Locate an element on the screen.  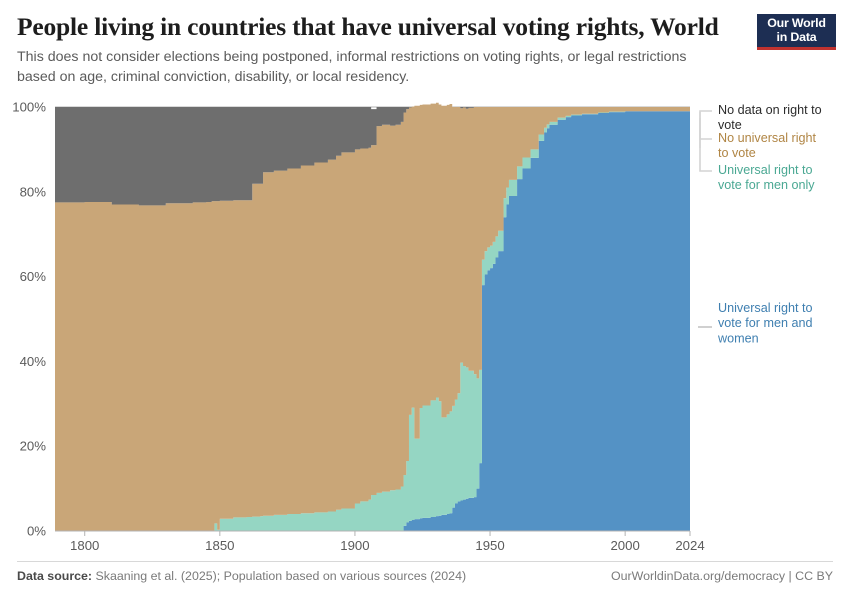
x-tick-label: 1850 is located at coordinates (219, 545).